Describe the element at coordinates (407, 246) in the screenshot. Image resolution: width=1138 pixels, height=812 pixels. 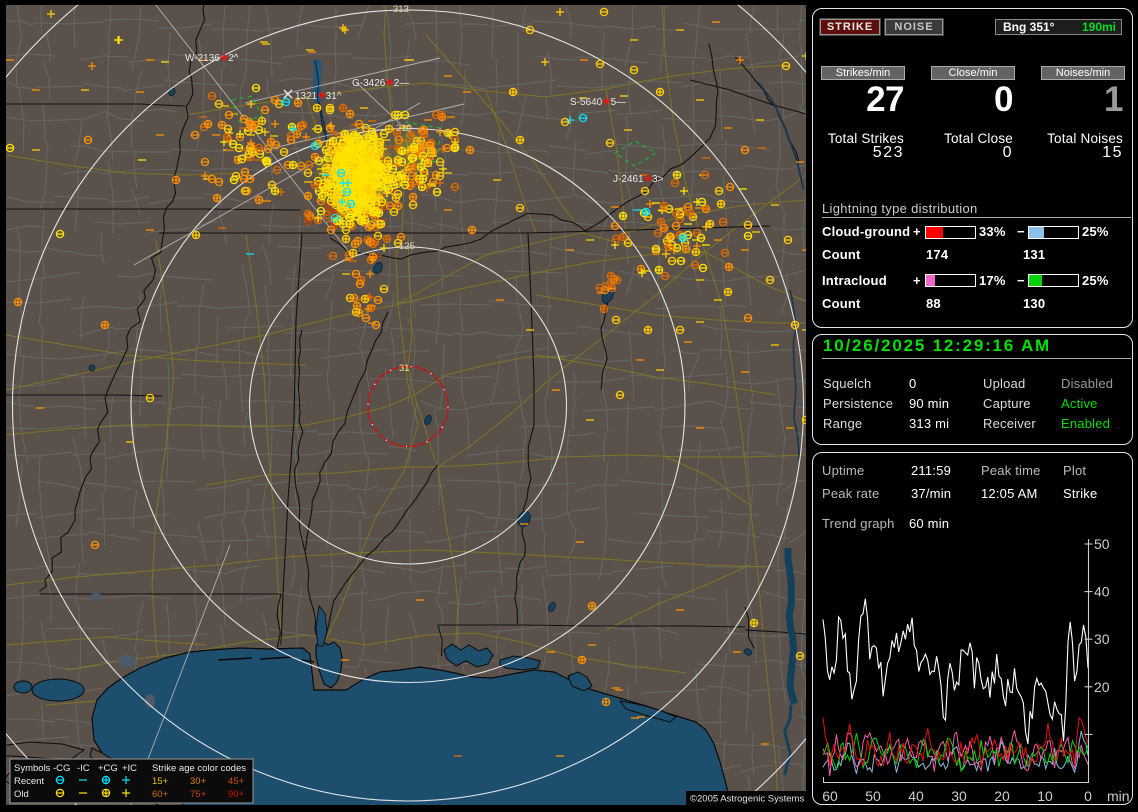
I see `svg-text: 125` at that location.